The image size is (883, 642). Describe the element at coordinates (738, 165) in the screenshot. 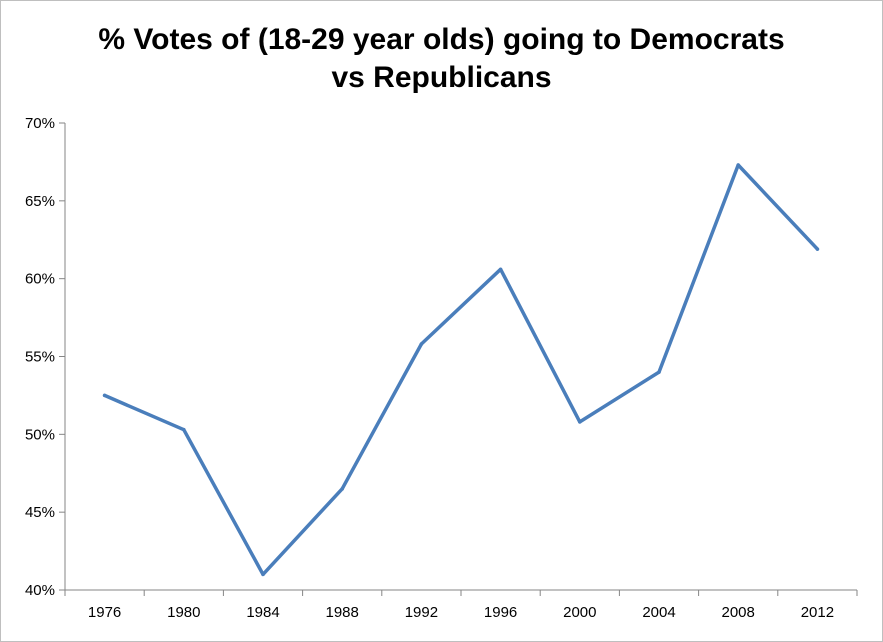

I see `data-point-2008` at that location.